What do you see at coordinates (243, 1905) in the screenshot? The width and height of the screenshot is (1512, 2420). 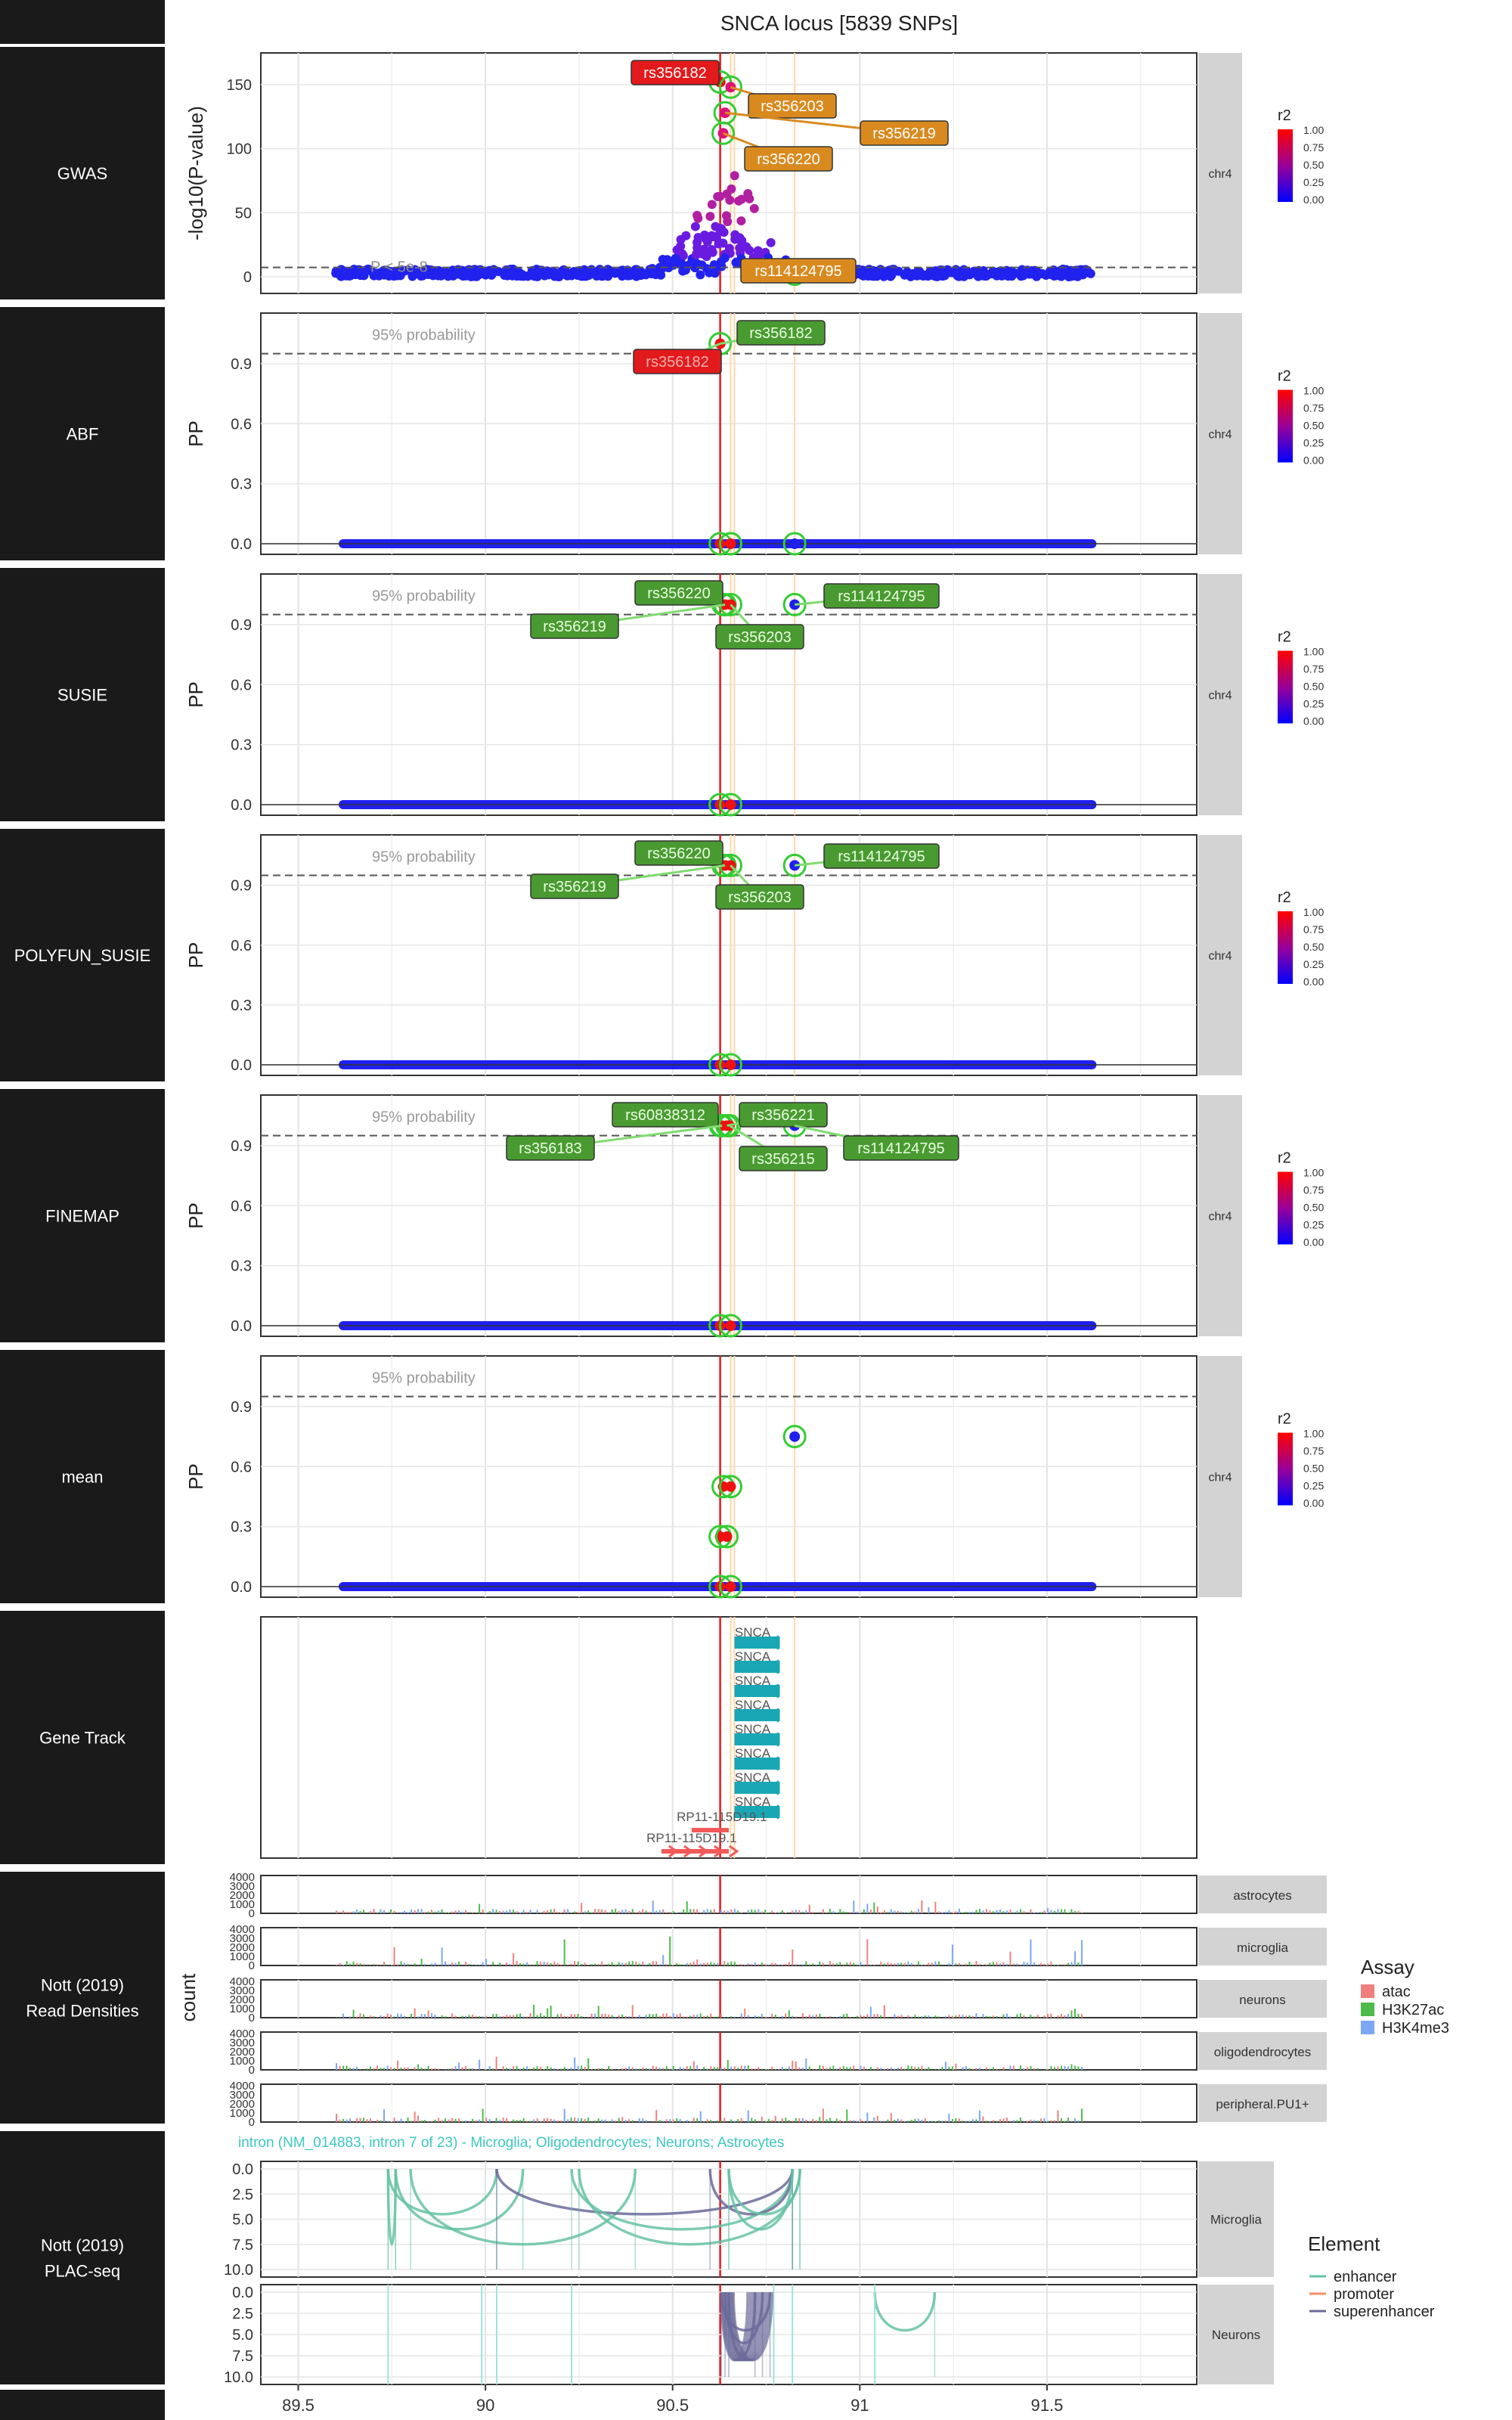 I see `y-tick-label: 1000` at bounding box center [243, 1905].